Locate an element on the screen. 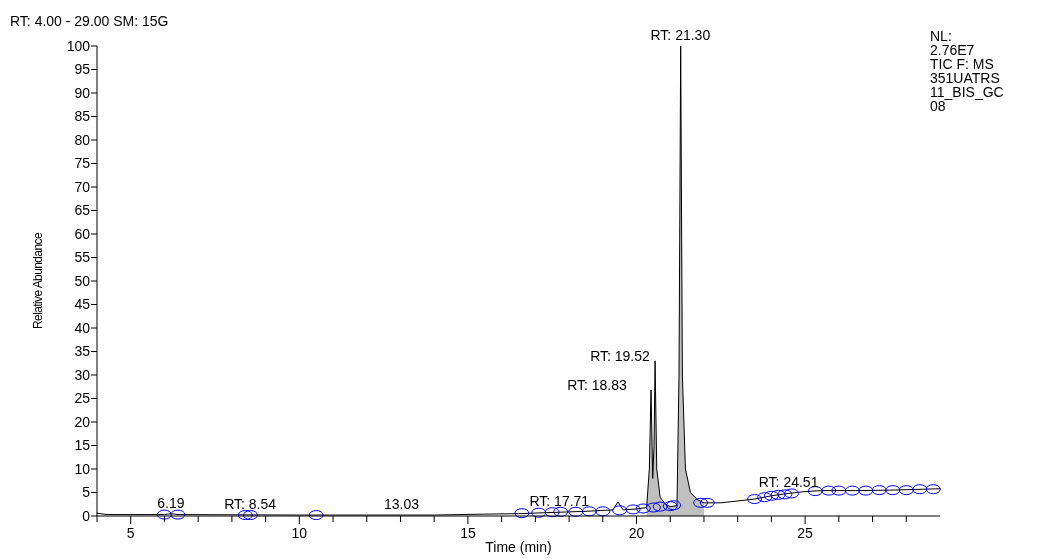 This screenshot has width=1056, height=558. annotation: RT: 24.51 is located at coordinates (788, 482).